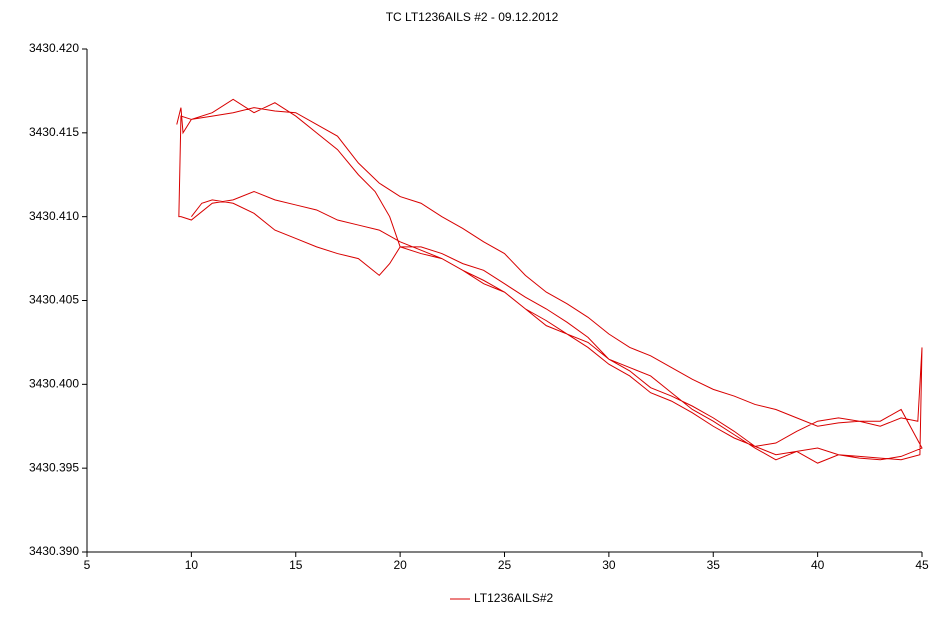 This screenshot has width=945, height=622. What do you see at coordinates (54, 384) in the screenshot?
I see `y-tick-label: 3430.400` at bounding box center [54, 384].